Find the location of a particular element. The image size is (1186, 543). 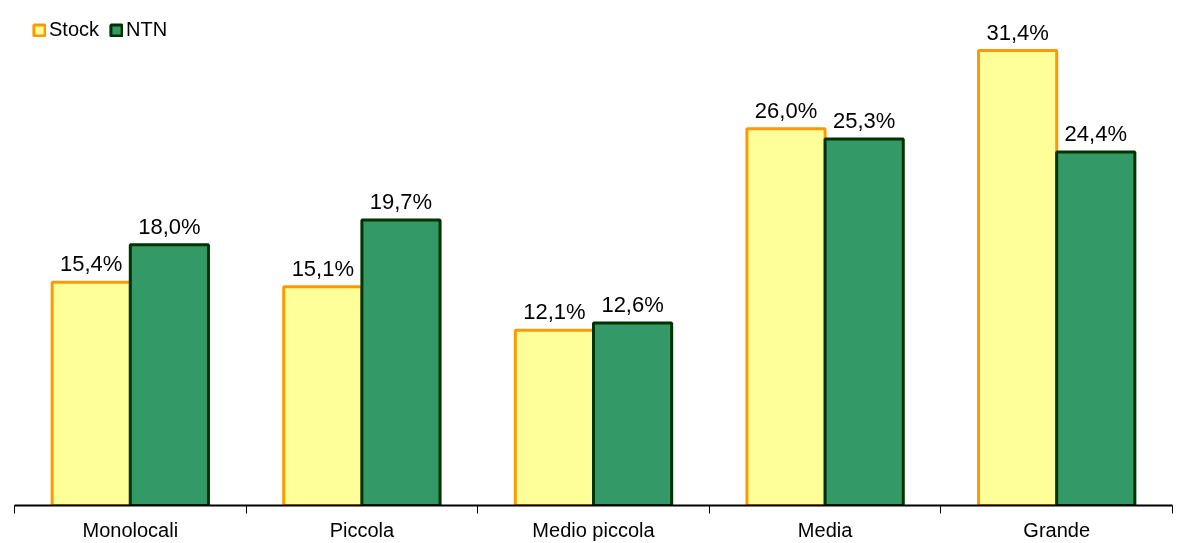

data-label: 26,0% is located at coordinates (786, 110).